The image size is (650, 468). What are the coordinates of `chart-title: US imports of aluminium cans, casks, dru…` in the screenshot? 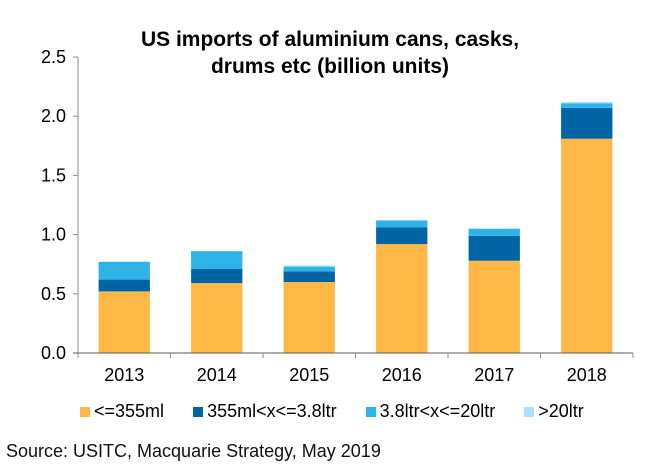 It's located at (330, 53).